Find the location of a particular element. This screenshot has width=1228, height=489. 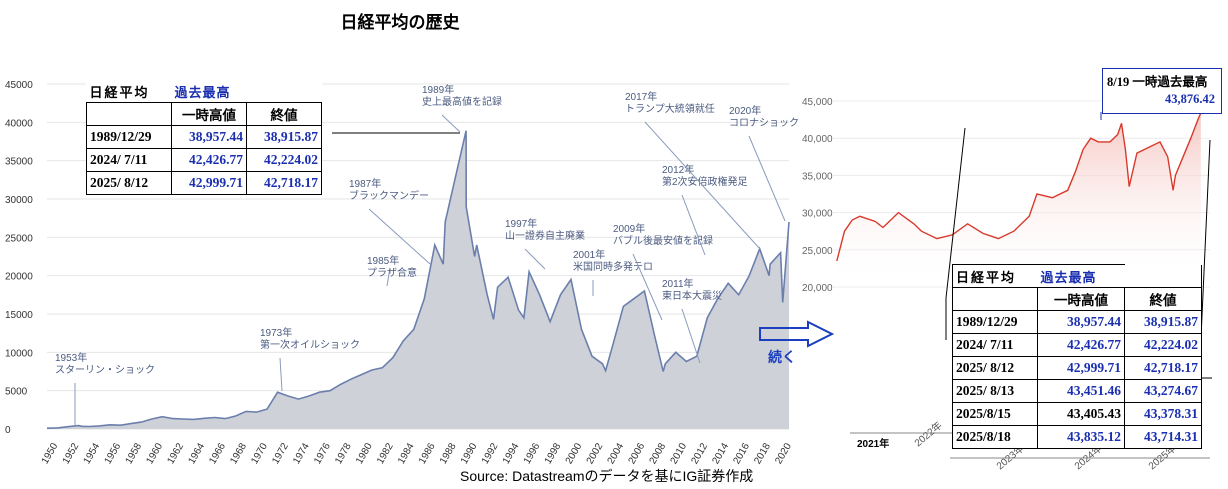

table-cell-intraday: 43,835.12 is located at coordinates (1081, 437).